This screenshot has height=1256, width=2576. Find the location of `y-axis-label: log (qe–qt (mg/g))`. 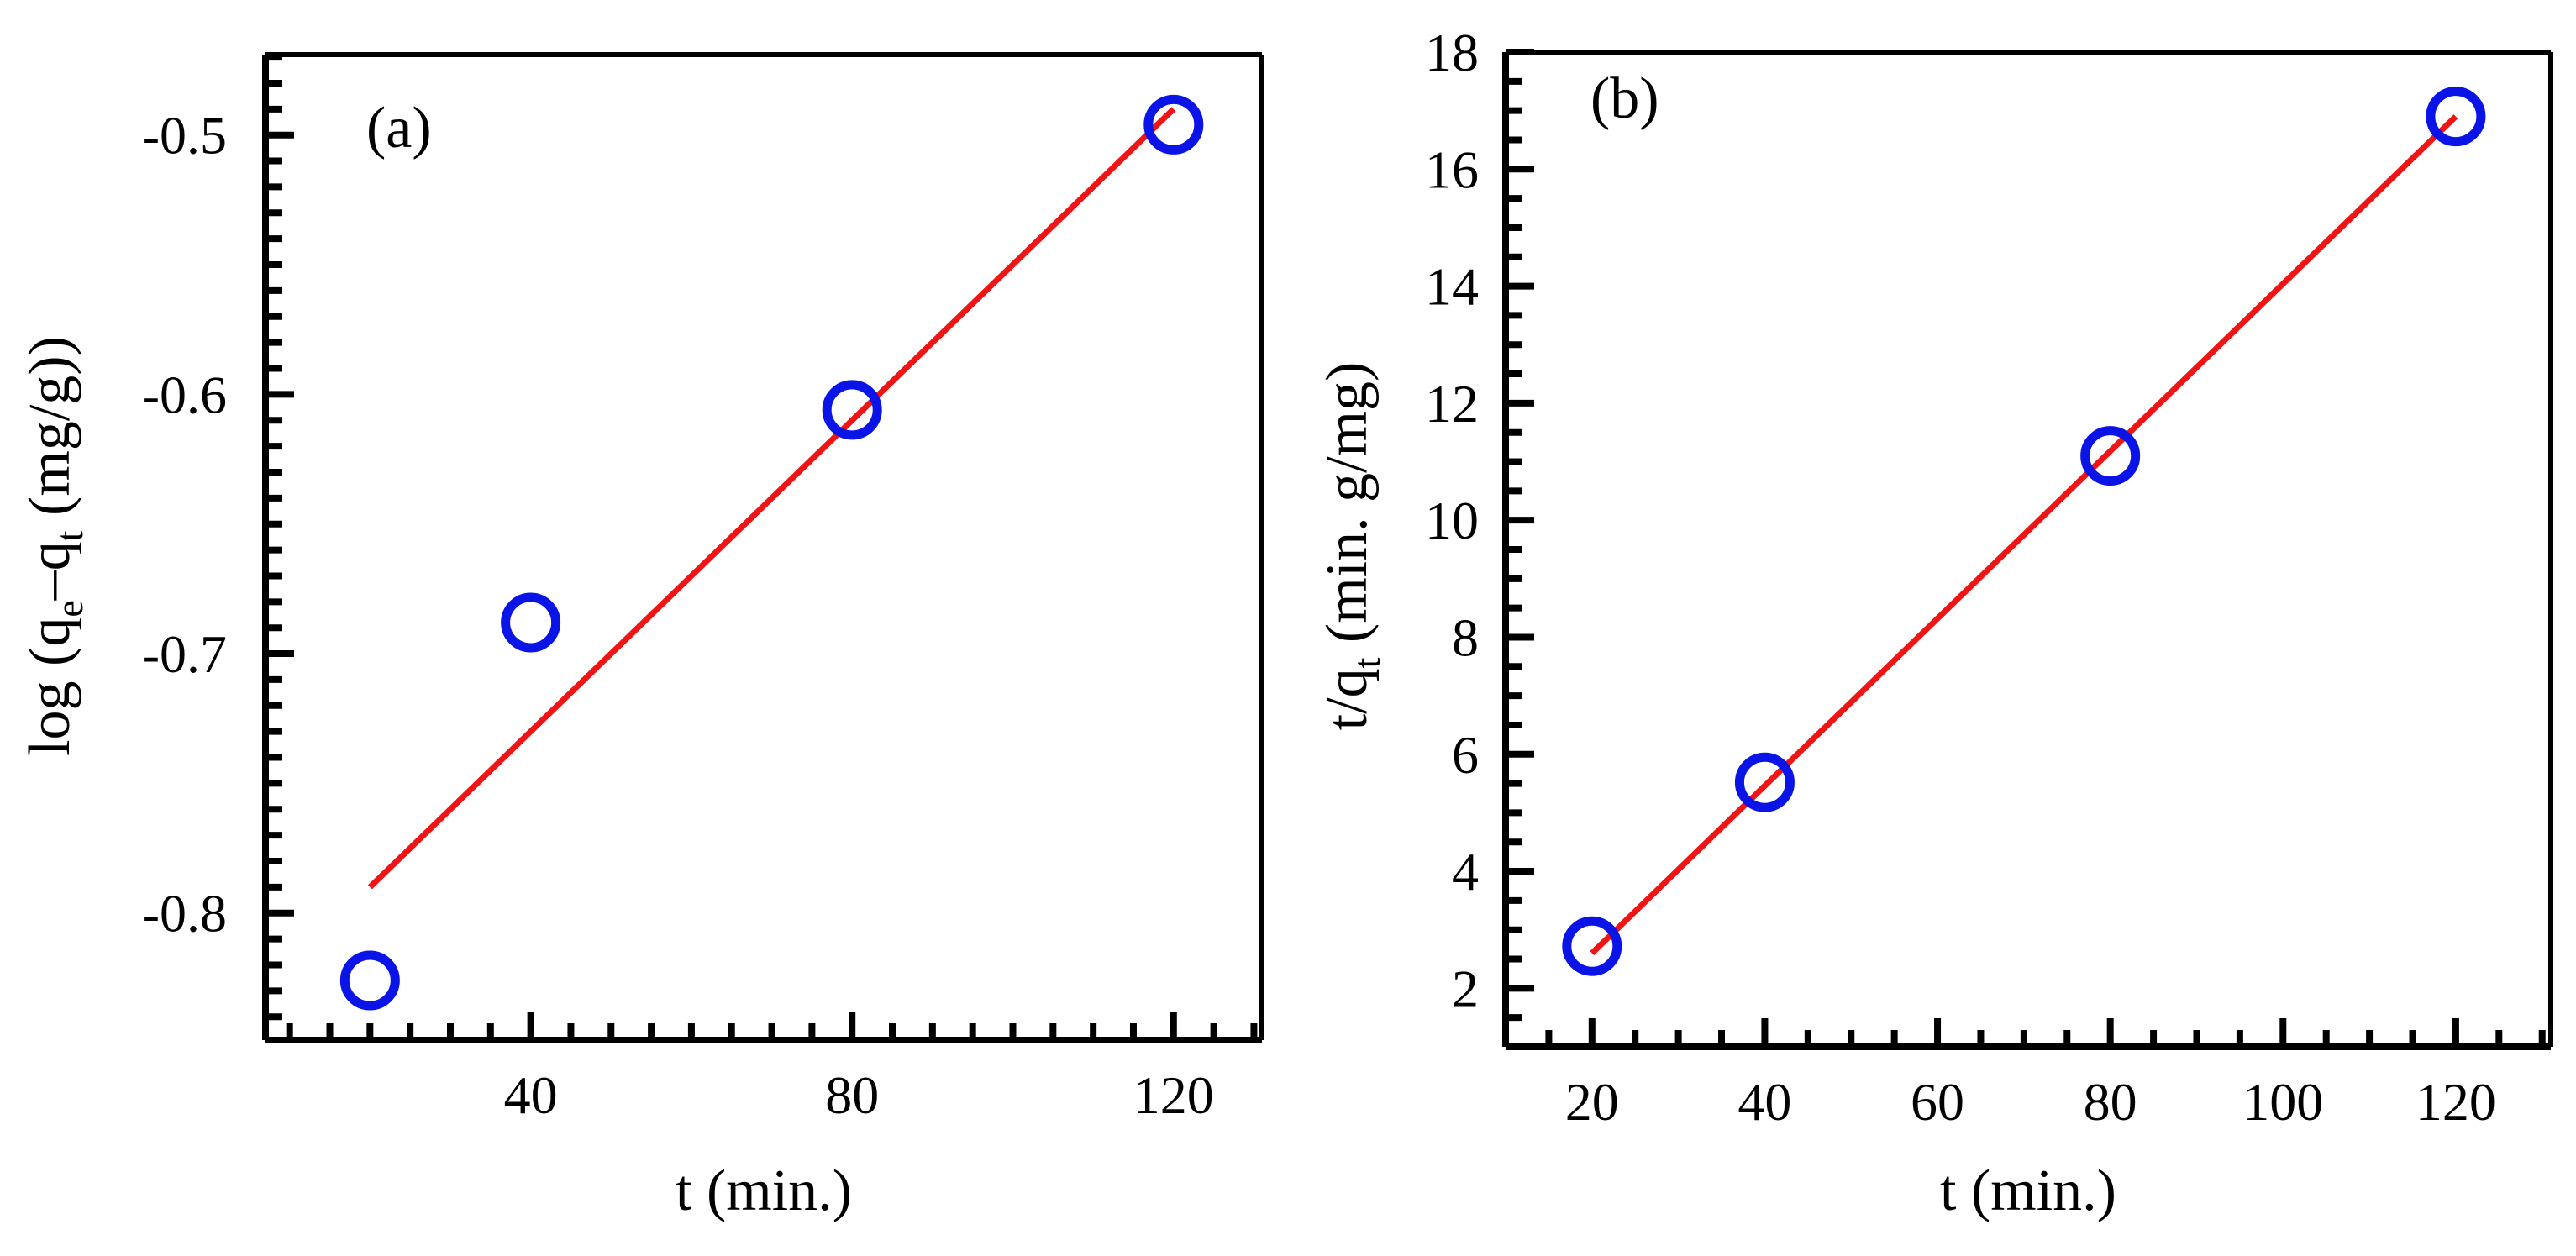

y-axis-label: log (qe–qt (mg/g)) is located at coordinates (54, 546).